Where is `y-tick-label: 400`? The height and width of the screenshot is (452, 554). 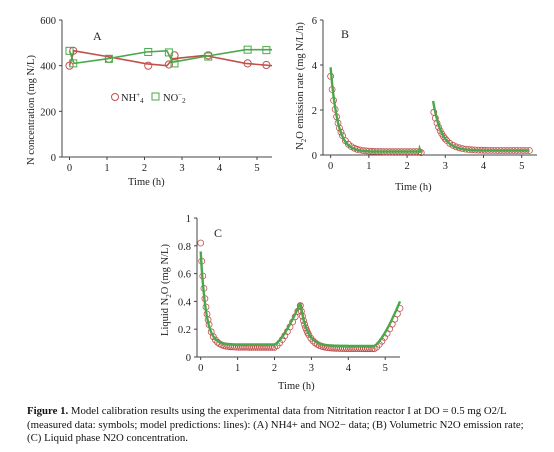 y-tick-label: 400 is located at coordinates (48, 67).